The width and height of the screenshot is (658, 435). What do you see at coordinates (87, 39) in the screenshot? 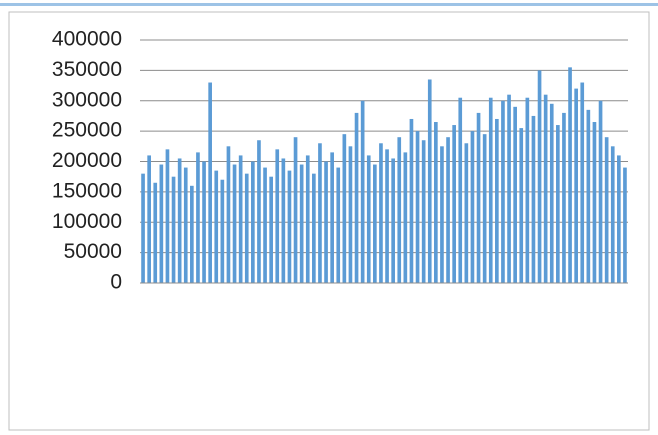
I see `y-tick-label: 400000` at bounding box center [87, 39].